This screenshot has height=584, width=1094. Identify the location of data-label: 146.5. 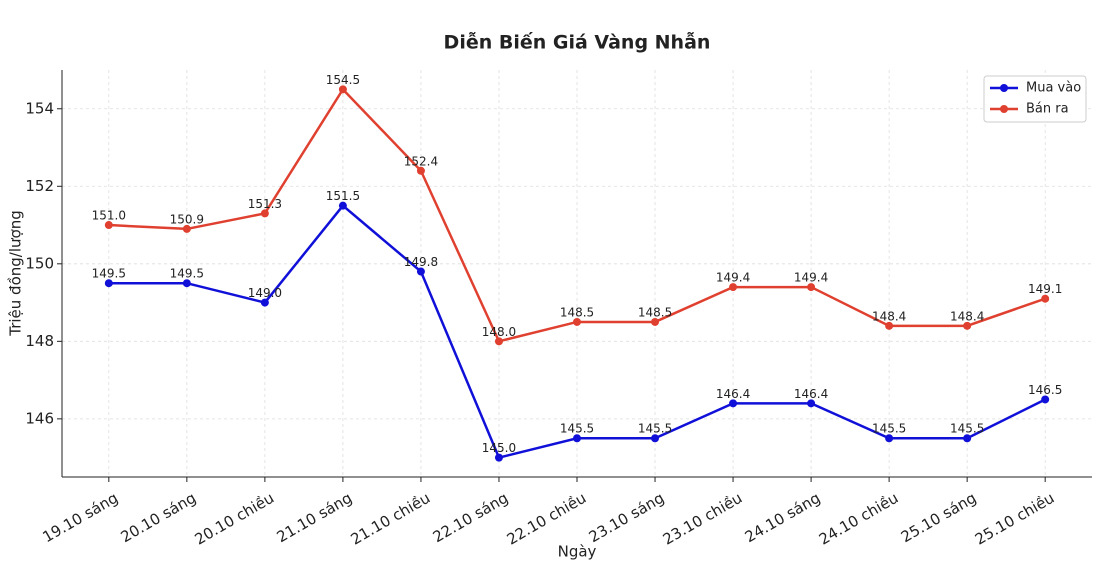
(1045, 390).